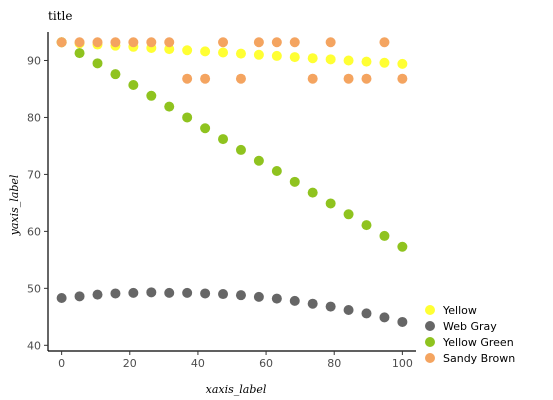 The image size is (553, 400). Describe the element at coordinates (130, 363) in the screenshot. I see `x-tick-label: 20` at that location.